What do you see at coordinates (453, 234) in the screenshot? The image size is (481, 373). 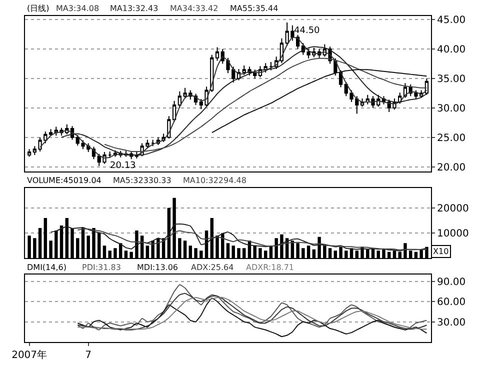 I see `y-tick-label: 10000` at bounding box center [453, 234].